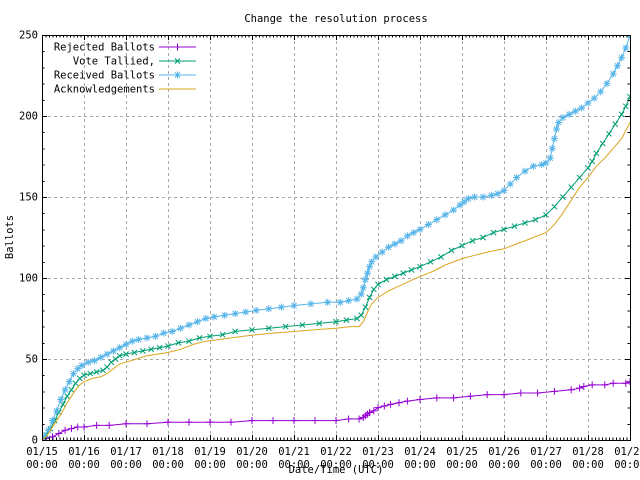  Describe the element at coordinates (84, 452) in the screenshot. I see `x-tick-label-date: 01/16` at that location.